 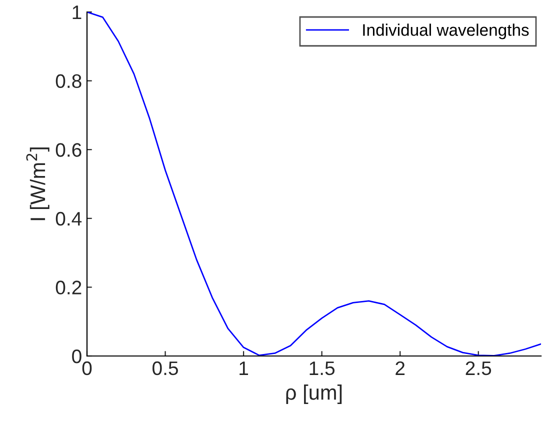 I want to click on x-tick-label: 0.5, so click(x=165, y=368).